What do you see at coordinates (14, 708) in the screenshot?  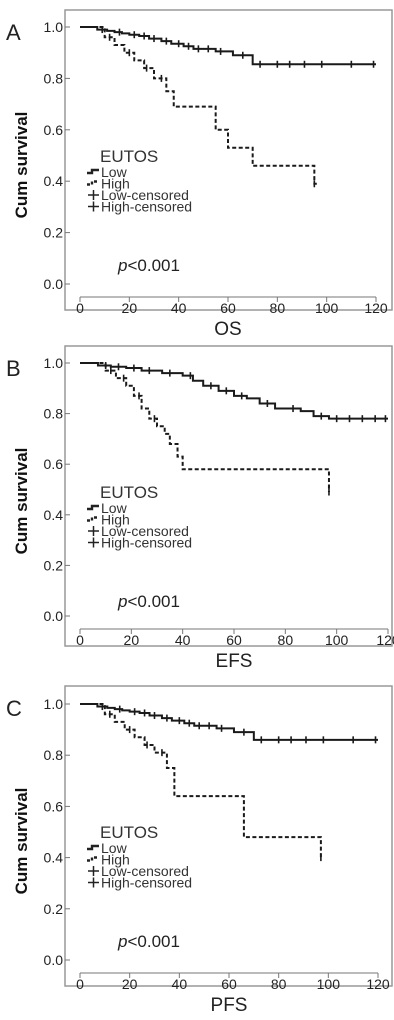 I see `panel-label: C` at bounding box center [14, 708].